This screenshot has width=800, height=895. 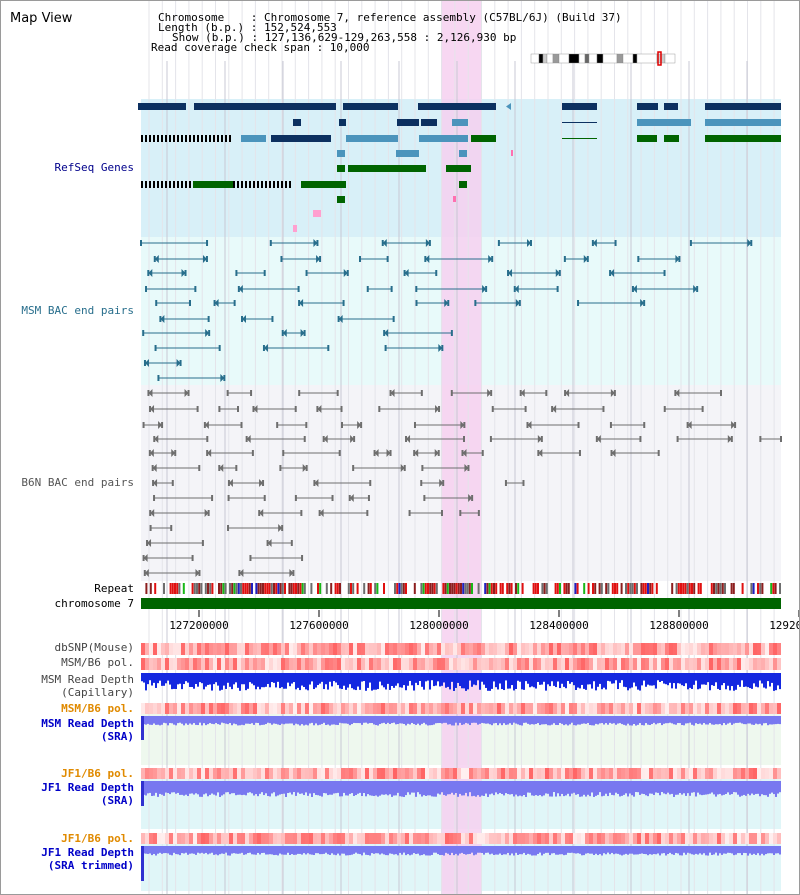 What do you see at coordinates (97, 708) in the screenshot?
I see `track-label-msm-pol2: MSM/B6 pol.` at bounding box center [97, 708].